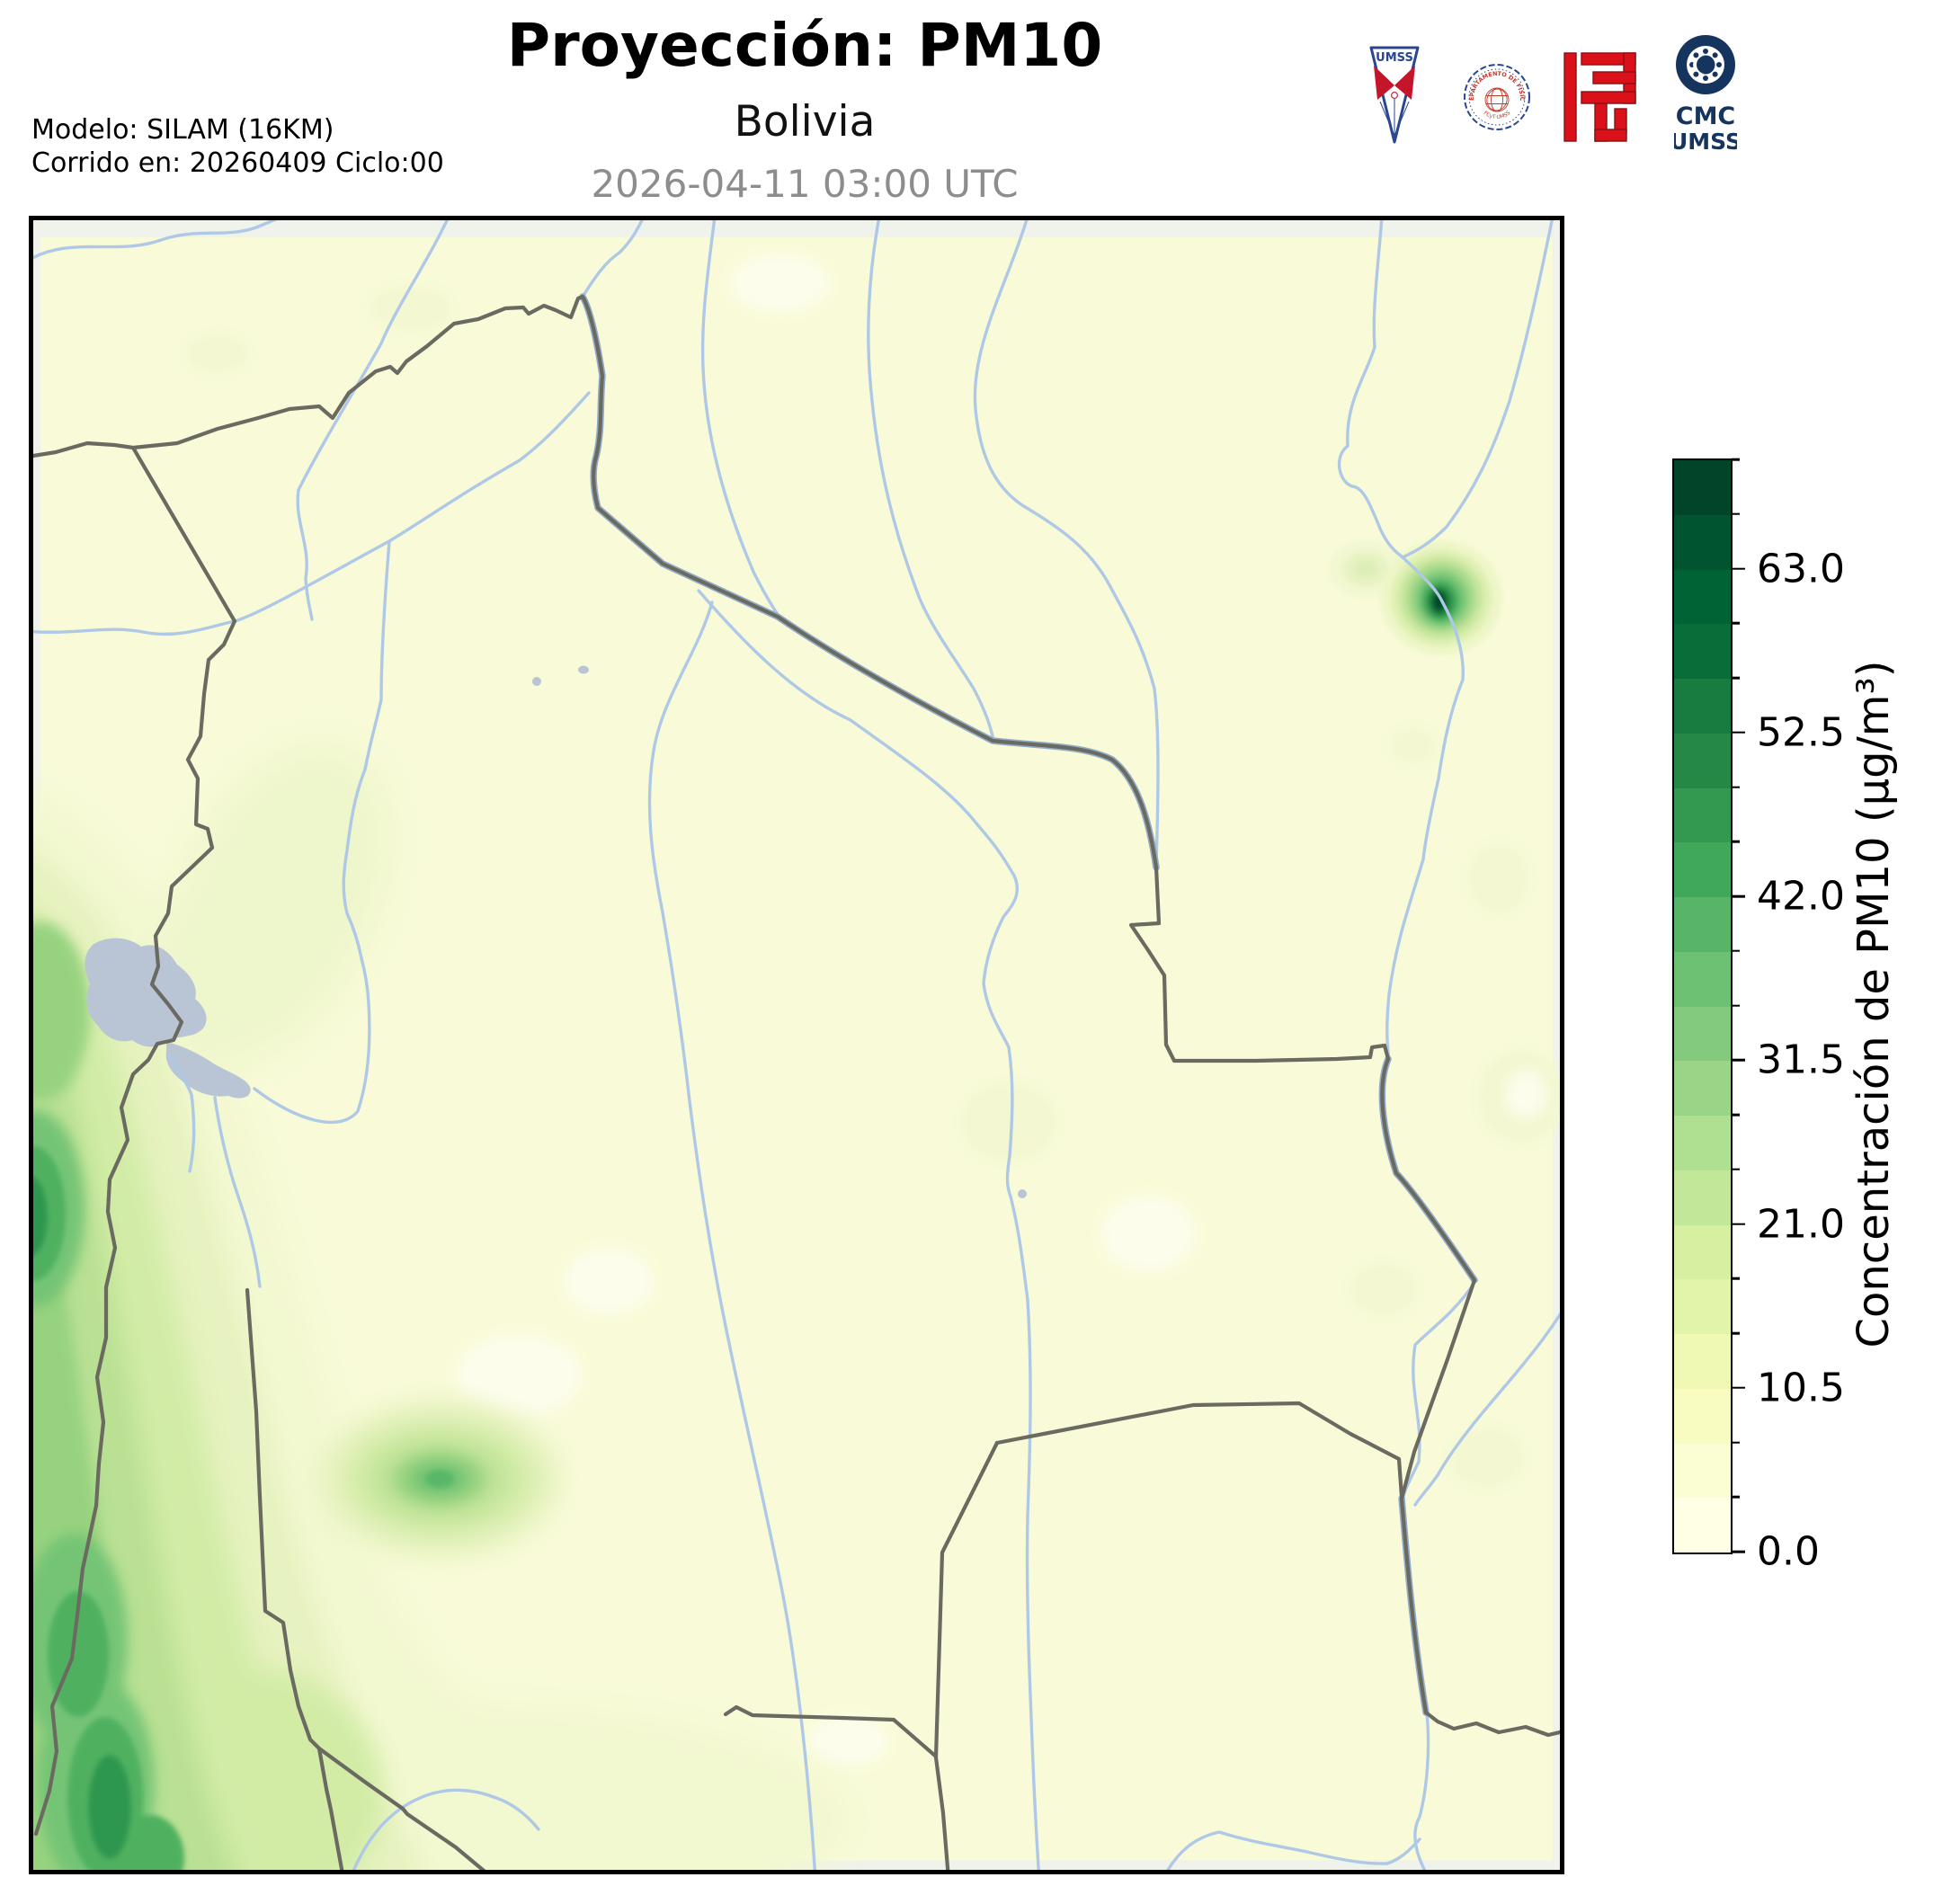 The image size is (1942, 1904). I want to click on fcyt-red-icon, so click(1599, 97).